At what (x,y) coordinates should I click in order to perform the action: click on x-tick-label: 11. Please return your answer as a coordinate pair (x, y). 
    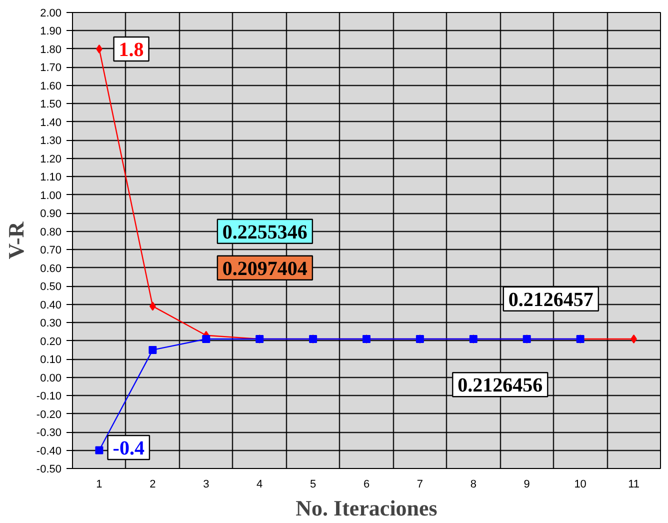
    Looking at the image, I should click on (634, 484).